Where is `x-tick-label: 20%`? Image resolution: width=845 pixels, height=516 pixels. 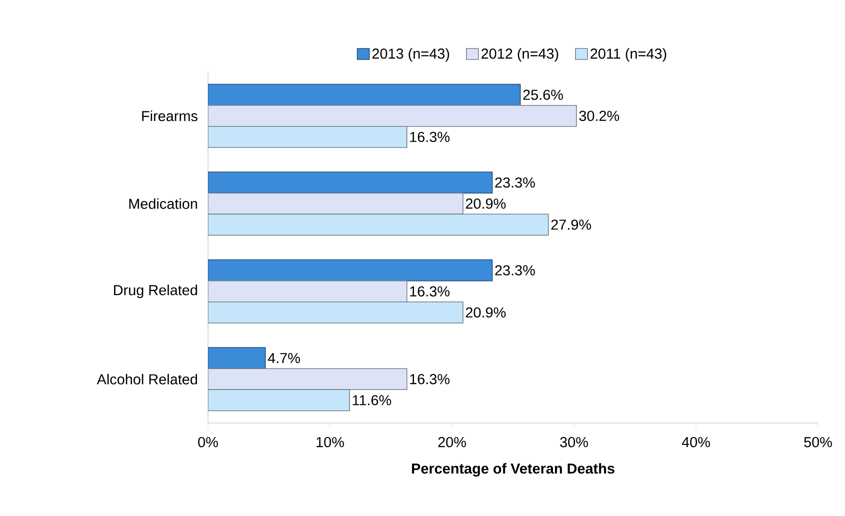
x-tick-label: 20% is located at coordinates (452, 442).